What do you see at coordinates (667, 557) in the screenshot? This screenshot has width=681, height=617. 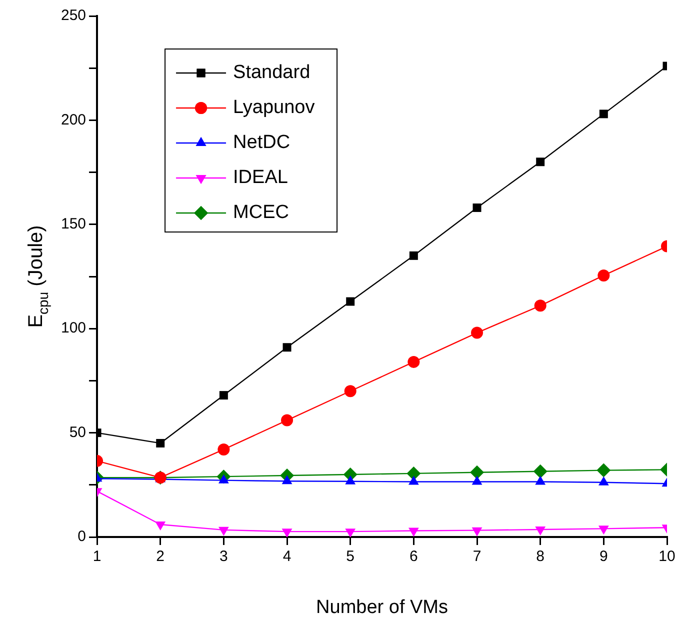 I see `x-tick-label: 10` at bounding box center [667, 557].